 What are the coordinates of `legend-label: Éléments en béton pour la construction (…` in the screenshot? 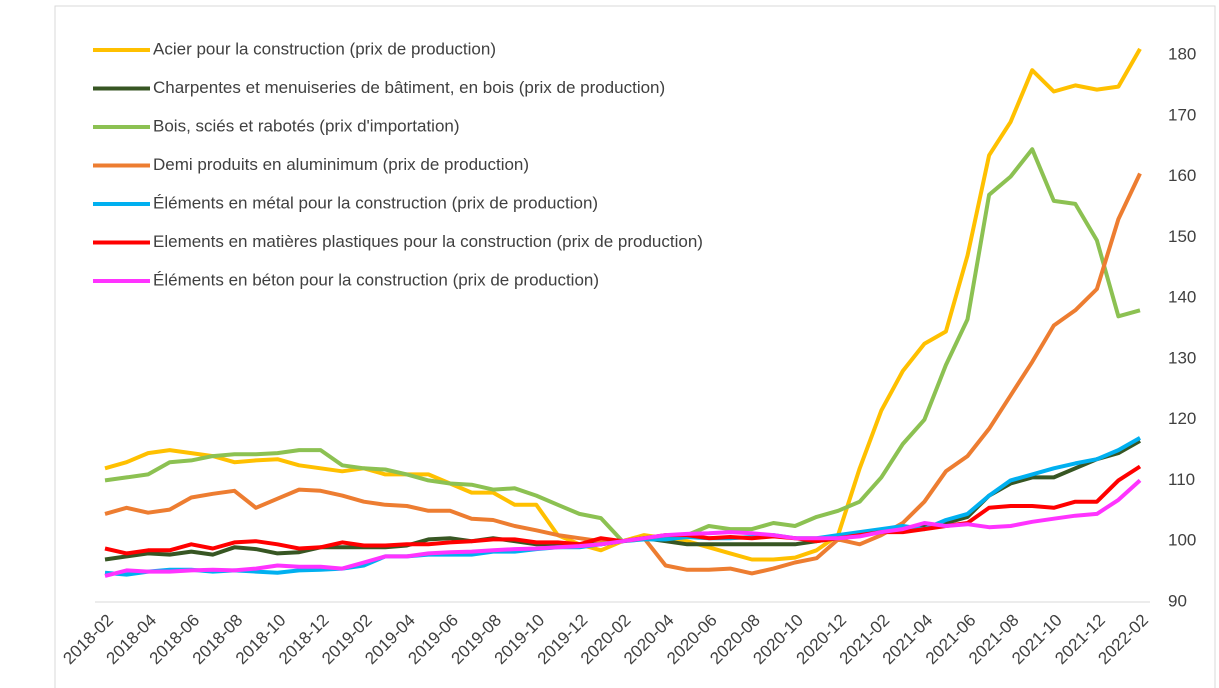 It's located at (376, 279).